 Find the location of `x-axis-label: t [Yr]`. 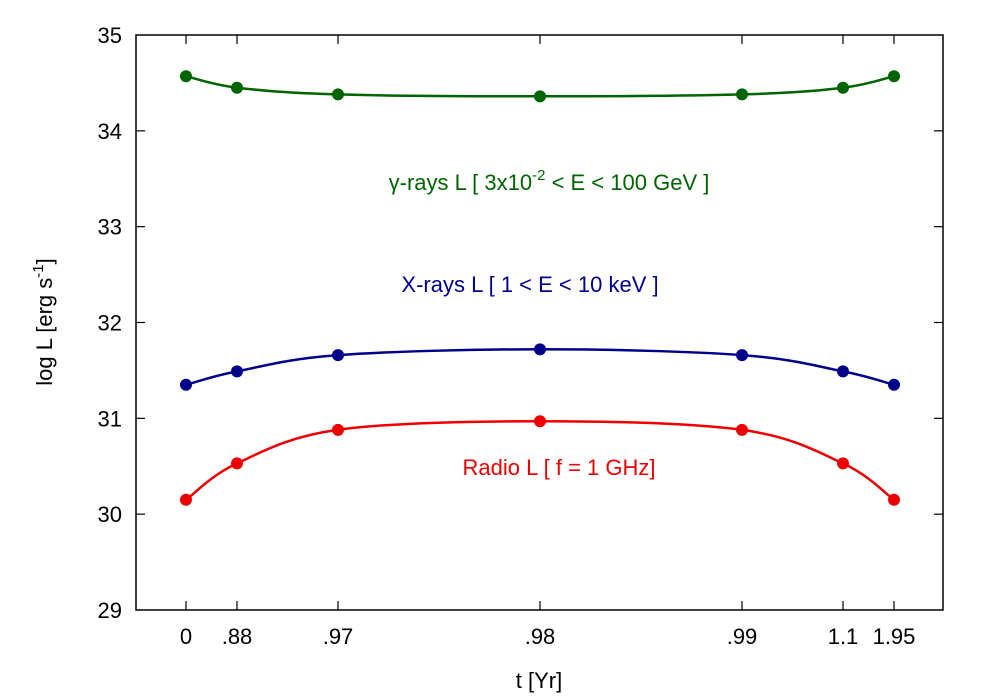

x-axis-label: t [Yr] is located at coordinates (539, 680).